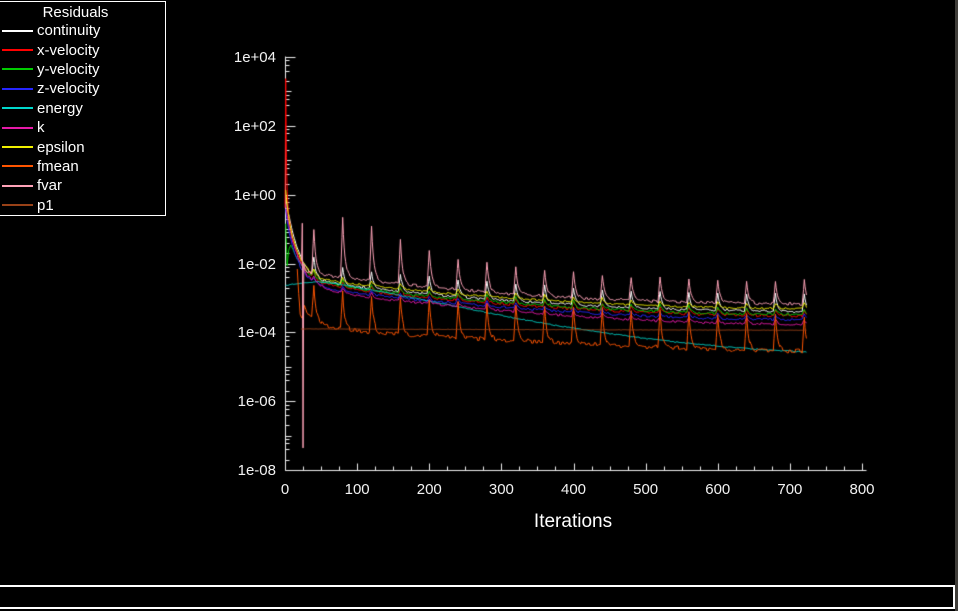 This screenshot has width=958, height=611. I want to click on legend-item-label: energy, so click(60, 108).